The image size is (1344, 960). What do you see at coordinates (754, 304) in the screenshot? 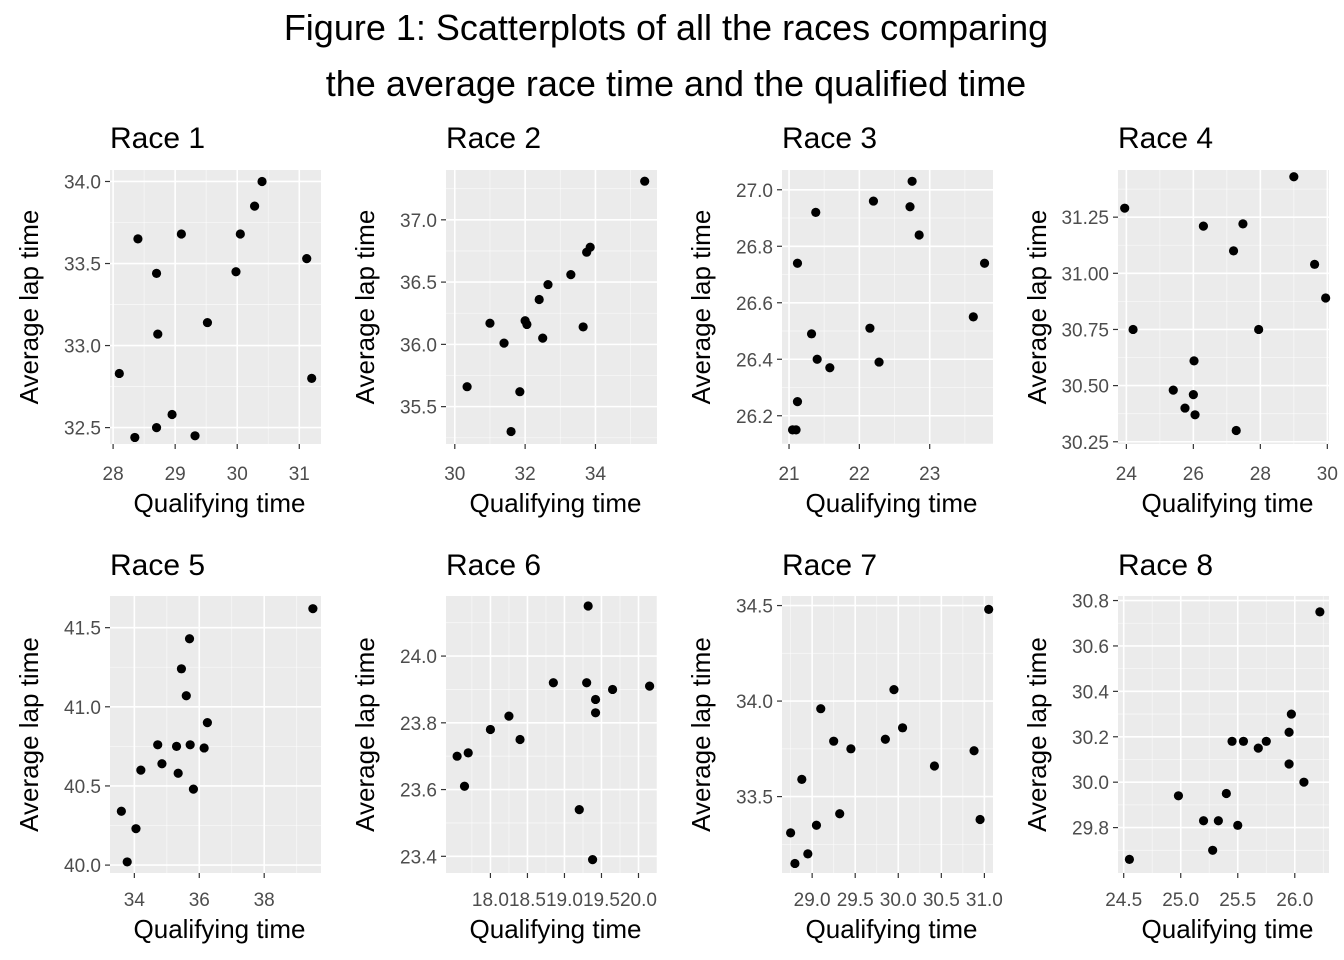
I see `y-tick-label: 26.6` at bounding box center [754, 304].